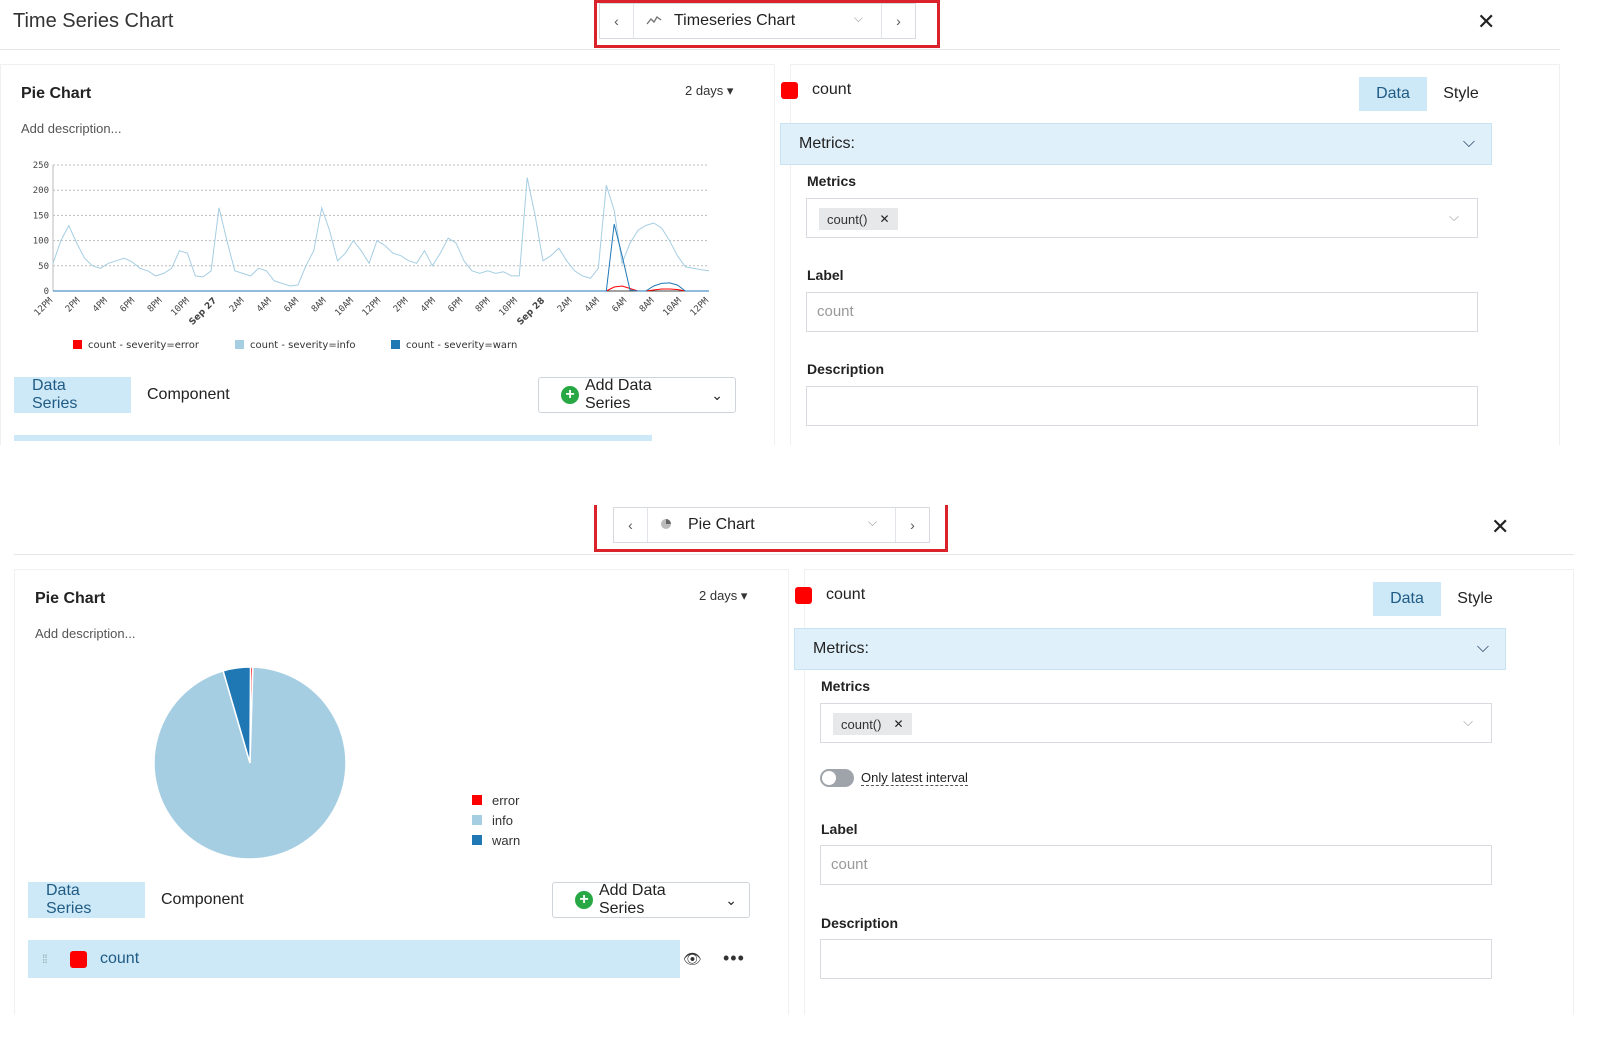  Describe the element at coordinates (914, 778) in the screenshot. I see `only-latest-interval-label: Only latest interval` at that location.